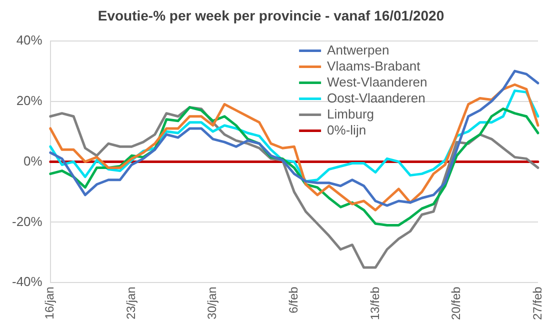  What do you see at coordinates (350, 114) in the screenshot?
I see `legend-label: Limburg` at bounding box center [350, 114].